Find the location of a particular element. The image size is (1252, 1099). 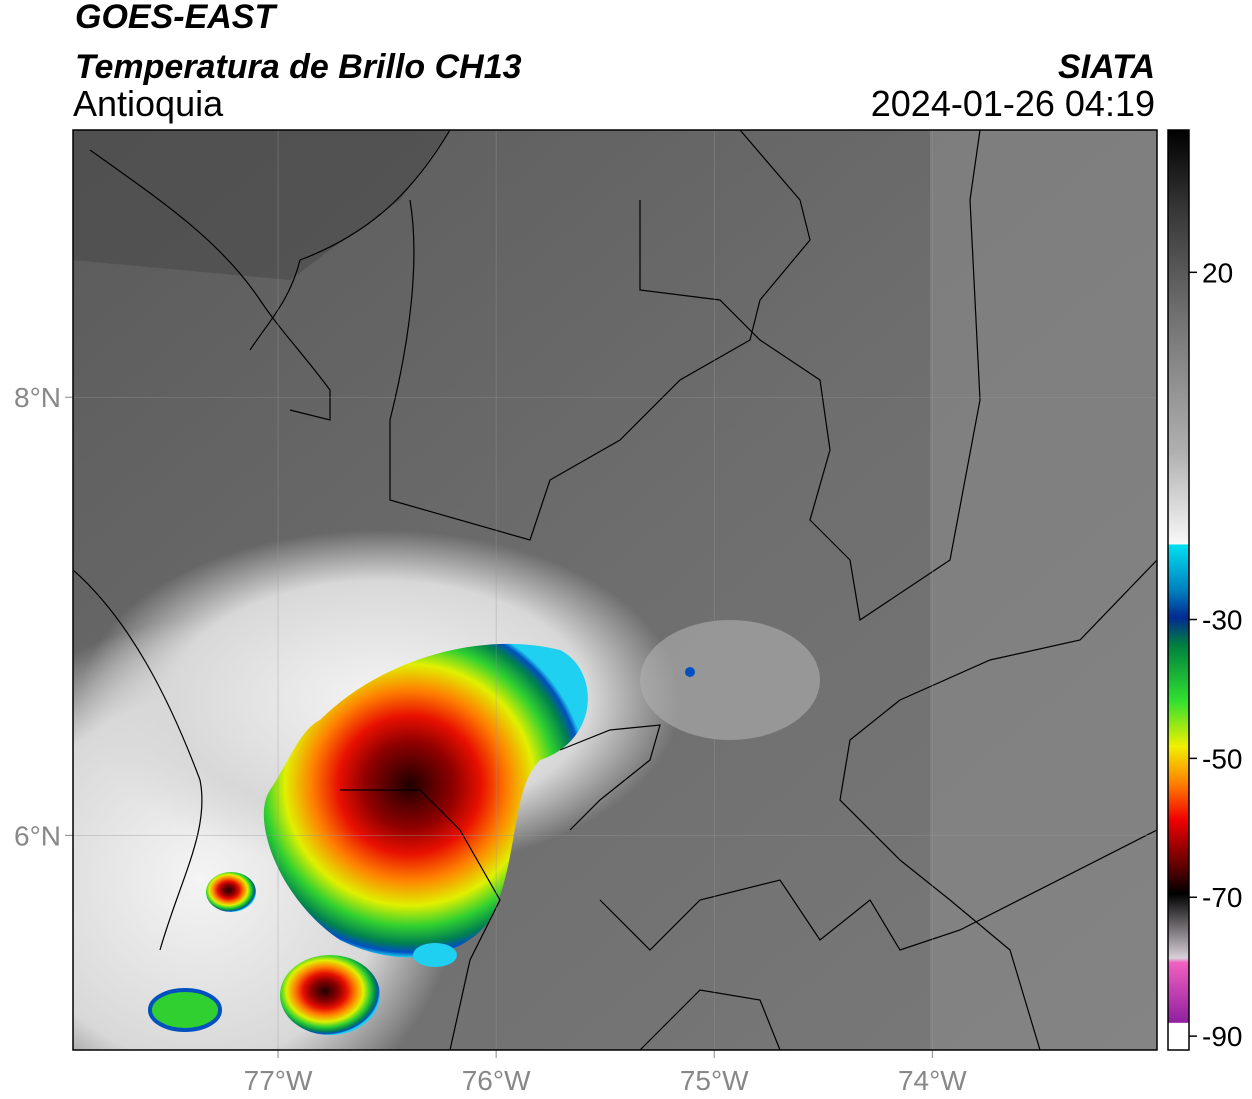

subtitle: Temperatura de Brillo CH13 is located at coordinates (298, 67).